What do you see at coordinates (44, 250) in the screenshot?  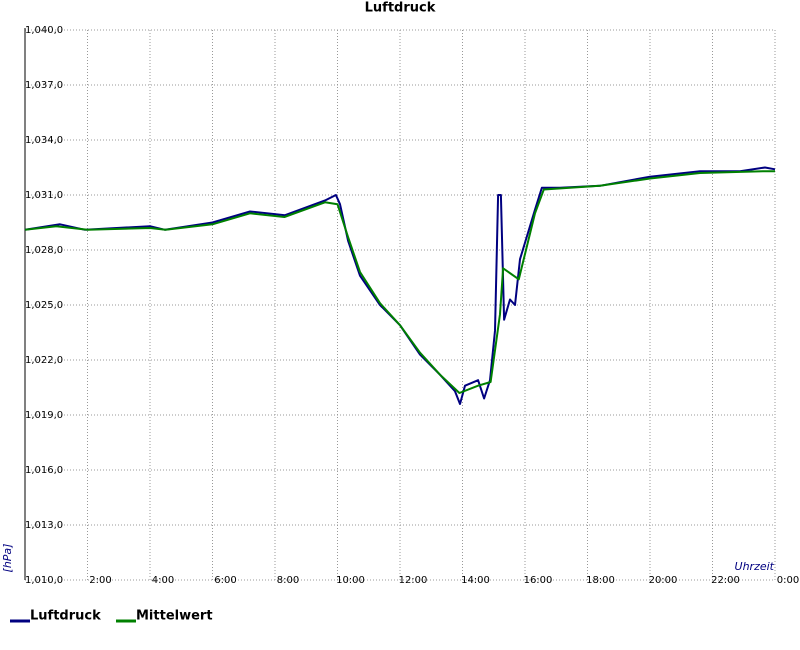 I see `y-tick-label: 1,028,0` at bounding box center [44, 250].